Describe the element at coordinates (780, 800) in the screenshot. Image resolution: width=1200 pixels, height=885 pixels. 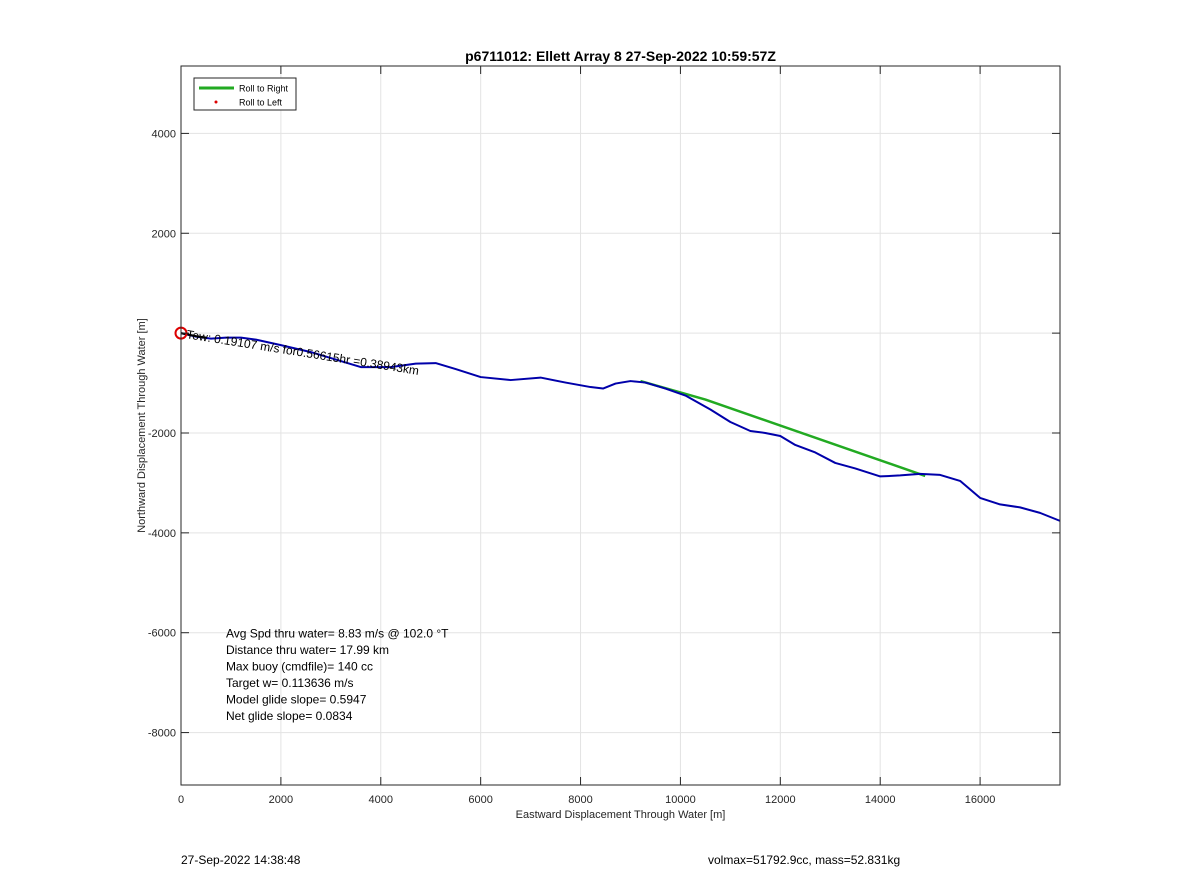
I see `x-tick-label: 12000` at that location.